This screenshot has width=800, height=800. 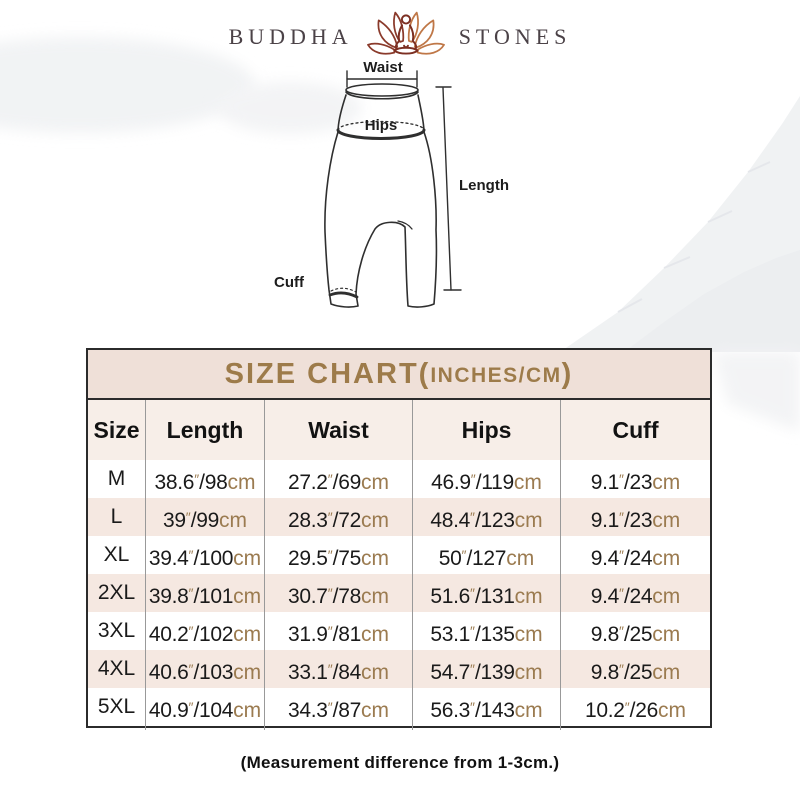 What do you see at coordinates (494, 634) in the screenshot?
I see `cm-value: /135` at bounding box center [494, 634].